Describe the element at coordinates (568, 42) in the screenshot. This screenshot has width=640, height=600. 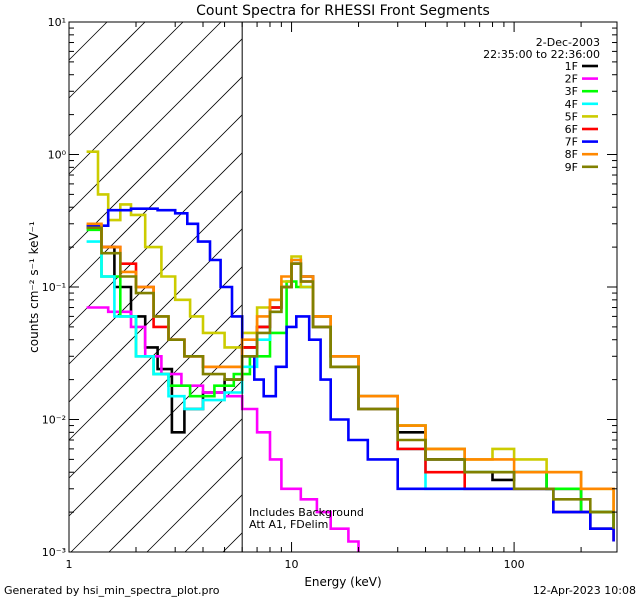
I see `legend-date: 2-Dec-2003` at that location.